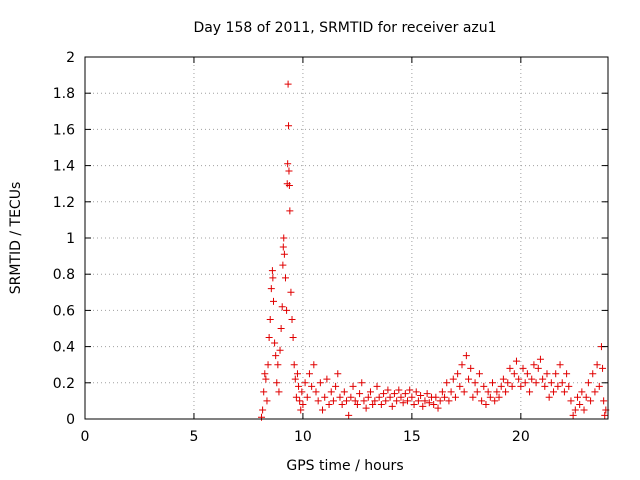 The height and width of the screenshot is (480, 640). I want to click on y-tick-label: 0.8, so click(64, 275).